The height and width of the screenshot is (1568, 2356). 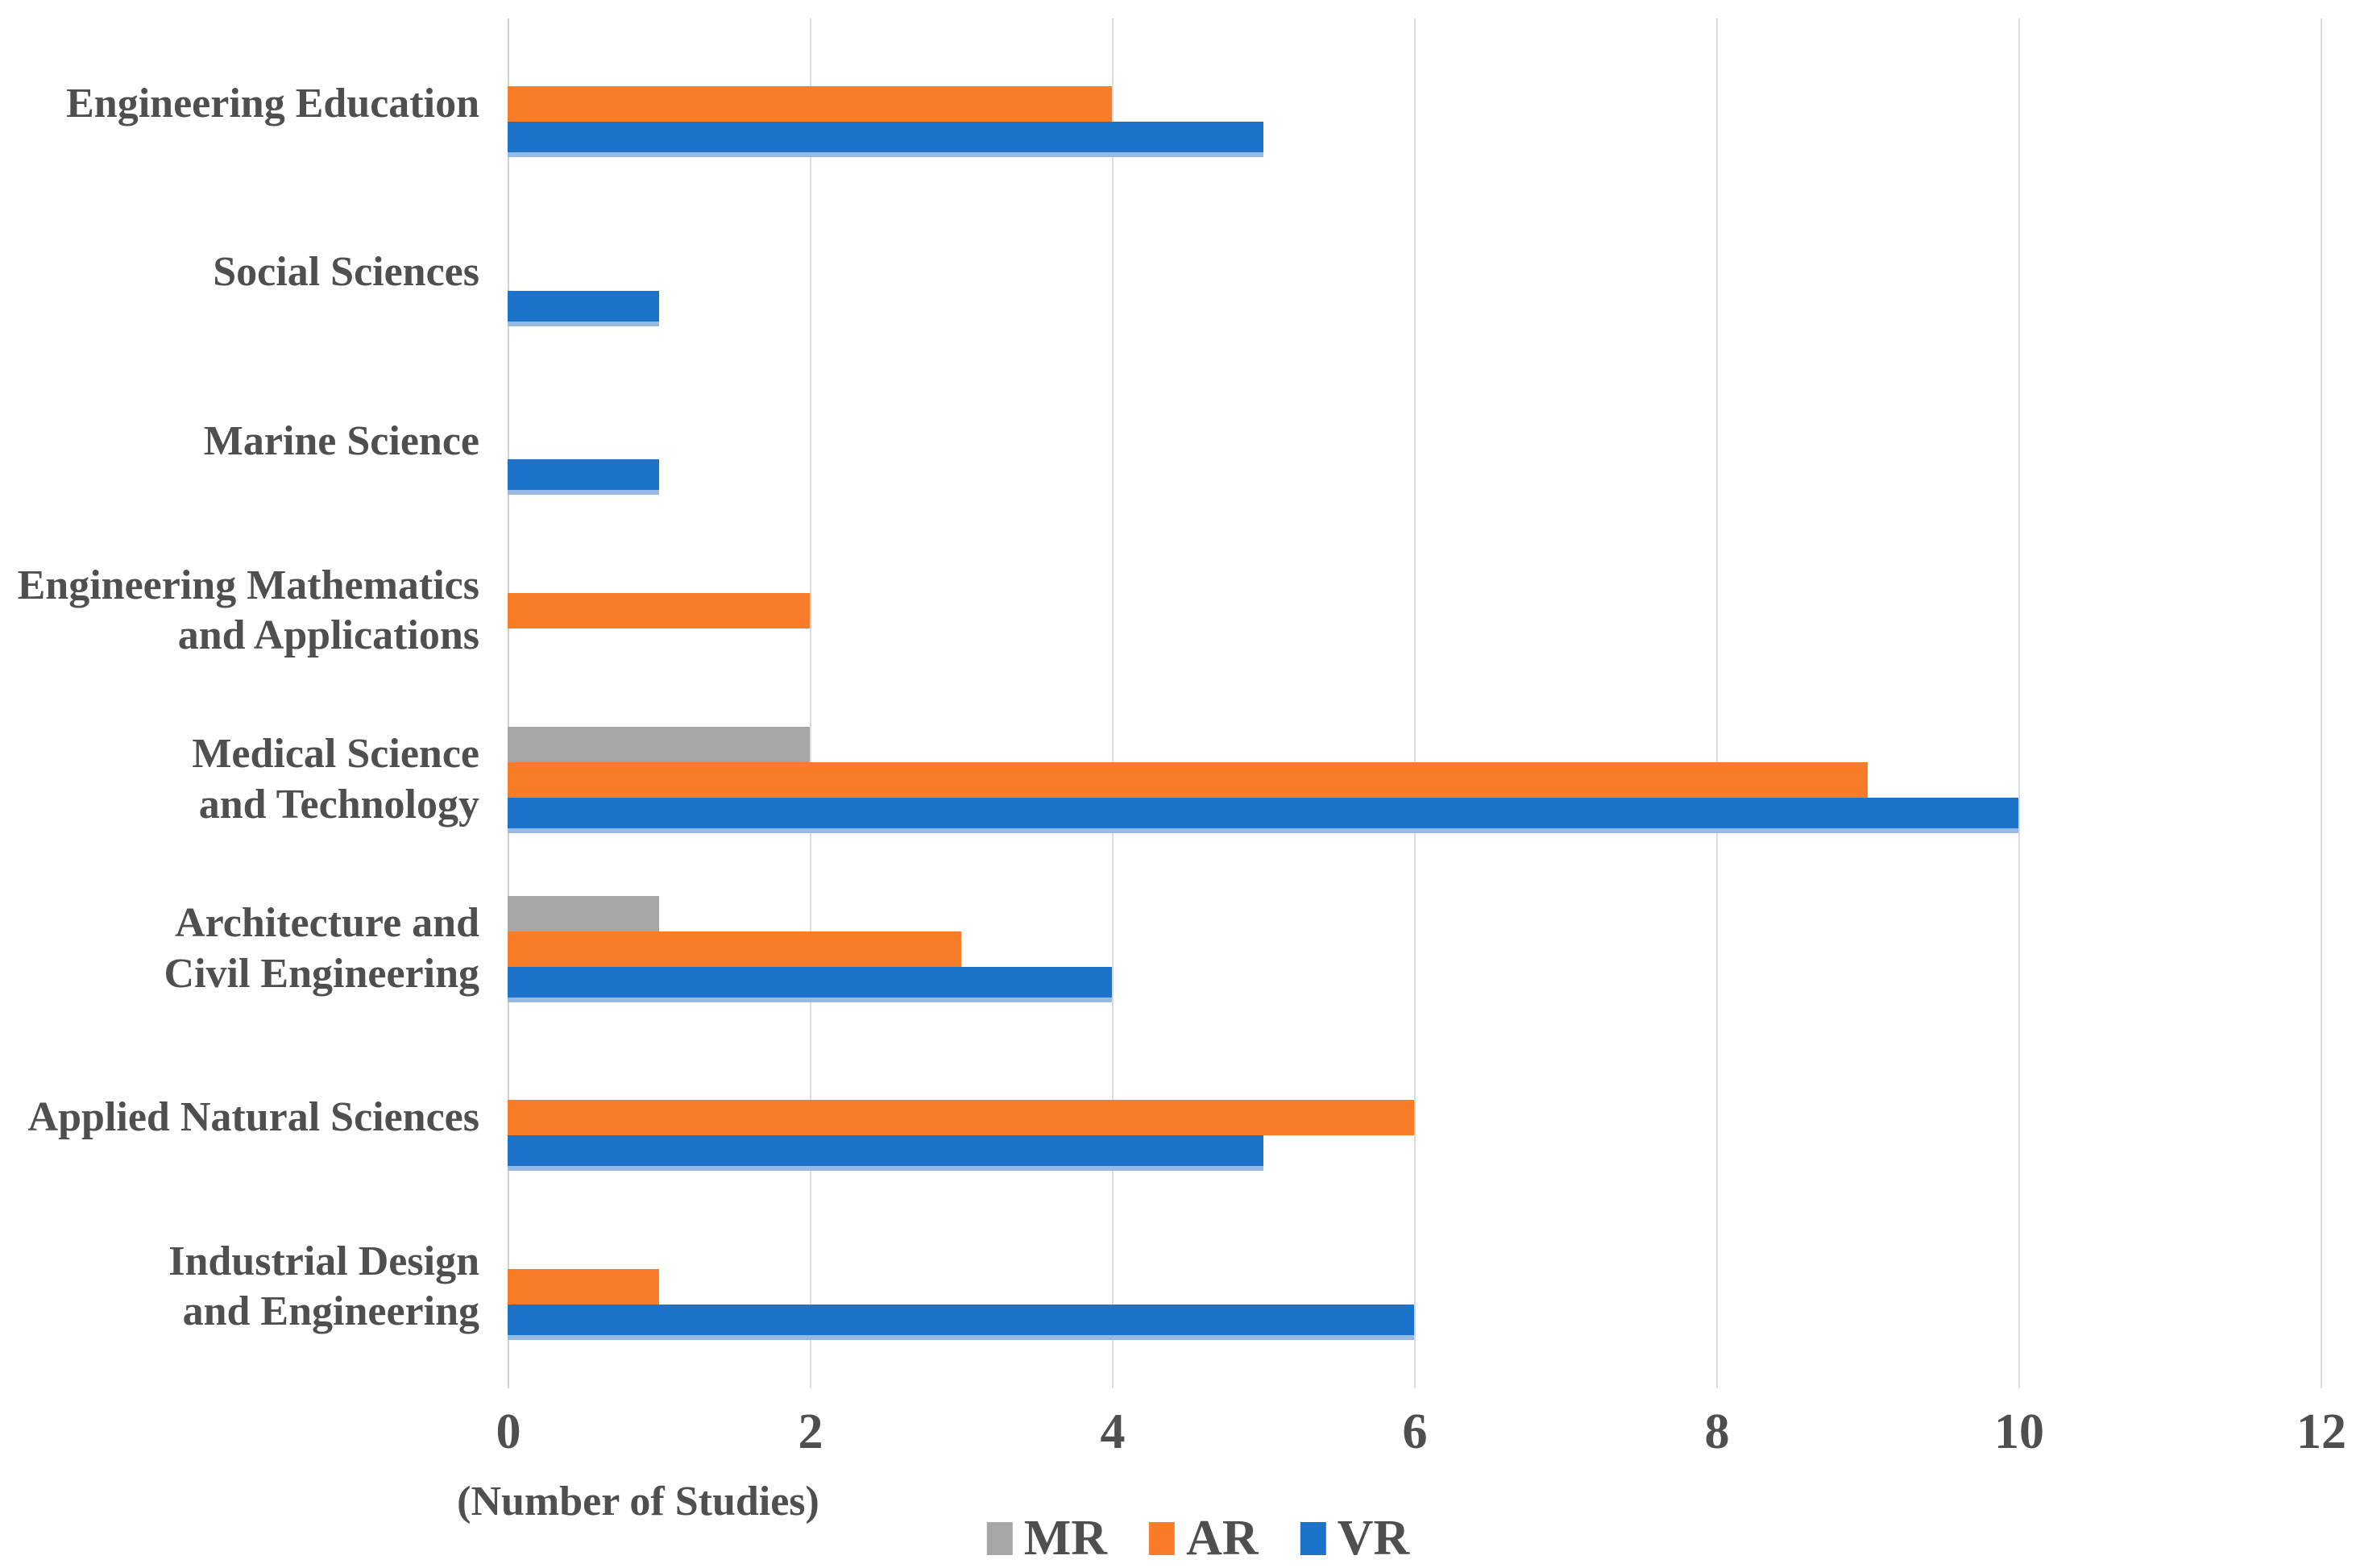 What do you see at coordinates (2321, 1431) in the screenshot?
I see `x-tick-label: 12` at bounding box center [2321, 1431].